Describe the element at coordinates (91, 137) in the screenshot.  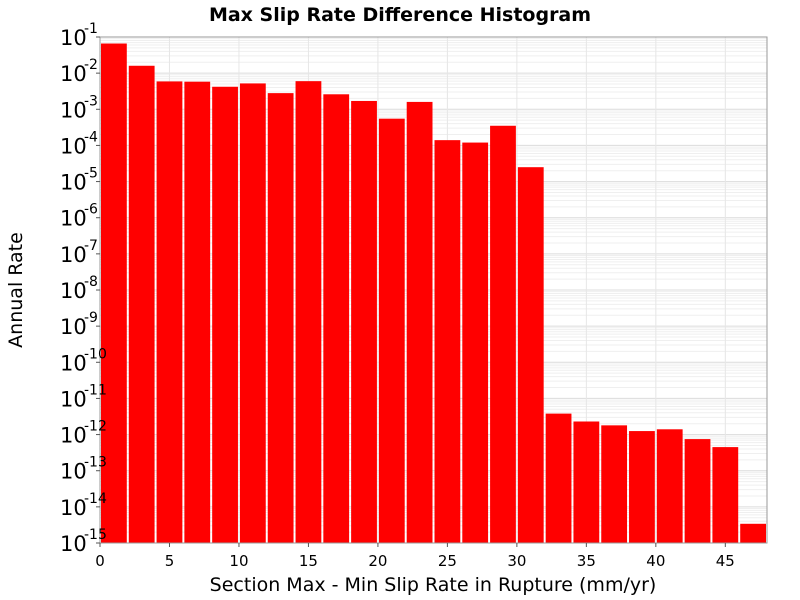
I see `y-tick-exponent: -4` at that location.